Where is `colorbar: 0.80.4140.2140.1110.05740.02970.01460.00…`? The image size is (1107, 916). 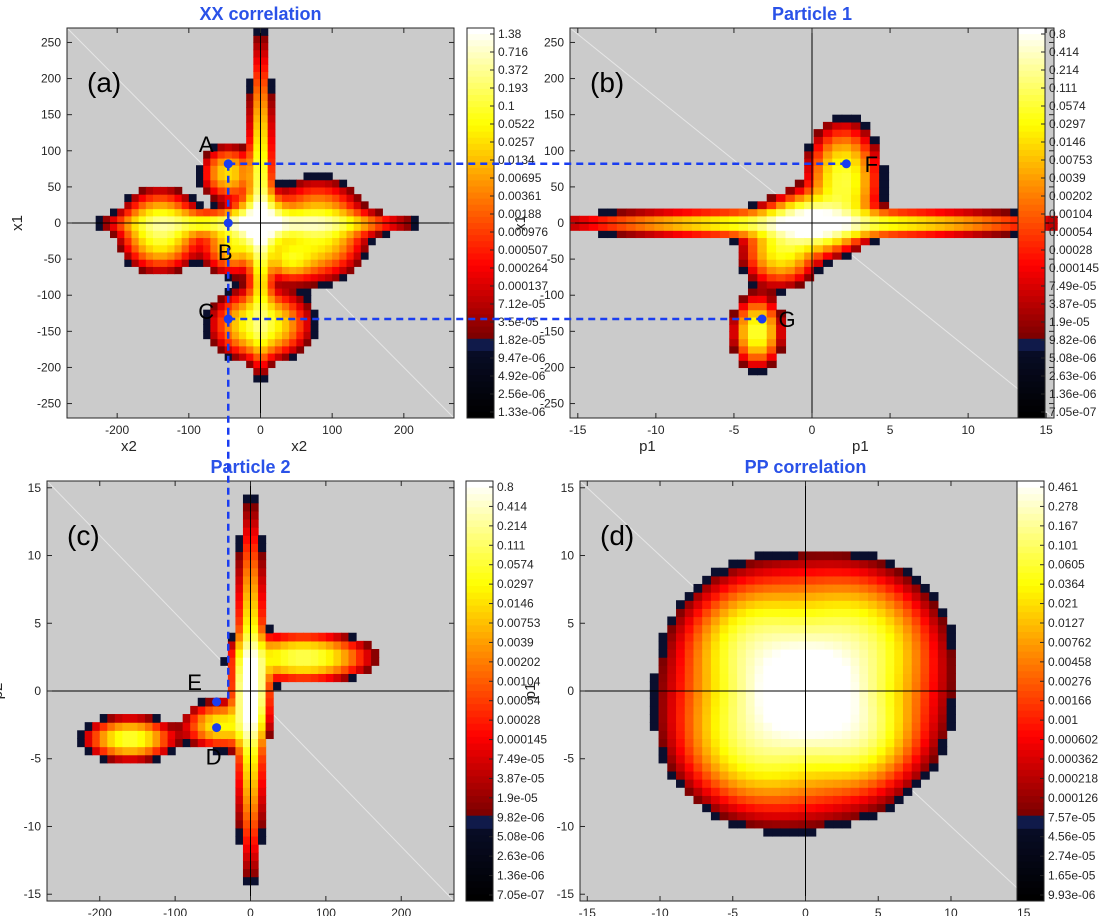
colorbar: 0.80.4140.2140.1110.05740.02970.01460.00… is located at coordinates (1058, 223).